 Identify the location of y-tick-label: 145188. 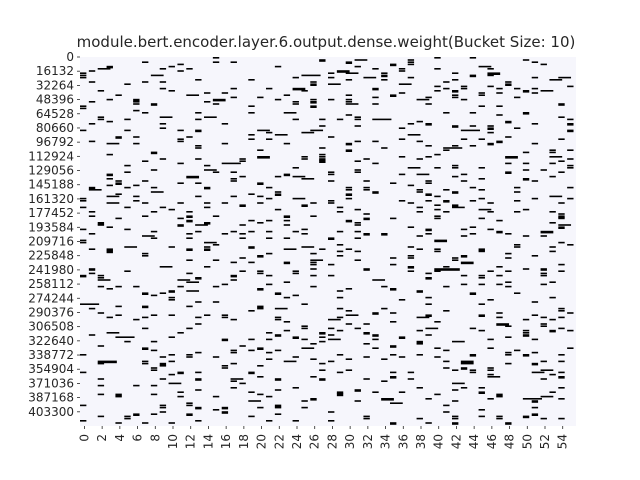
(51, 185).